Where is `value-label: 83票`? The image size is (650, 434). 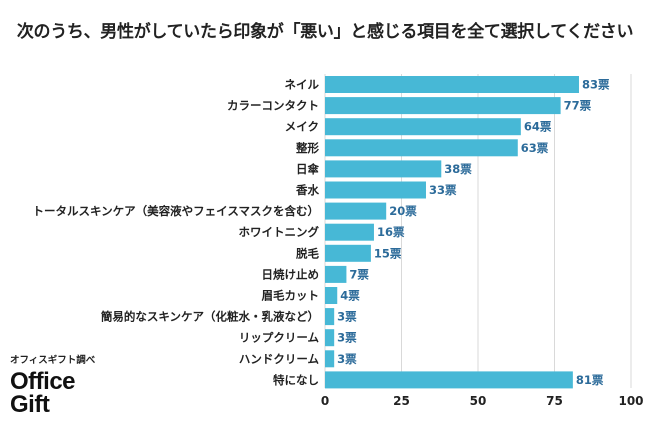
value-label: 83票 is located at coordinates (596, 85).